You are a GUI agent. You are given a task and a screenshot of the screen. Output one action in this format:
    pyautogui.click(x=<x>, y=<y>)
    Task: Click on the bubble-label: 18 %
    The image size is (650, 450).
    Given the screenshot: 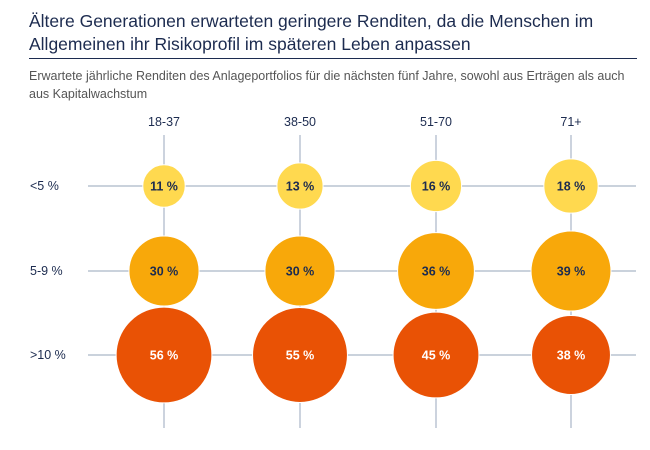 What is the action you would take?
    pyautogui.click(x=571, y=187)
    